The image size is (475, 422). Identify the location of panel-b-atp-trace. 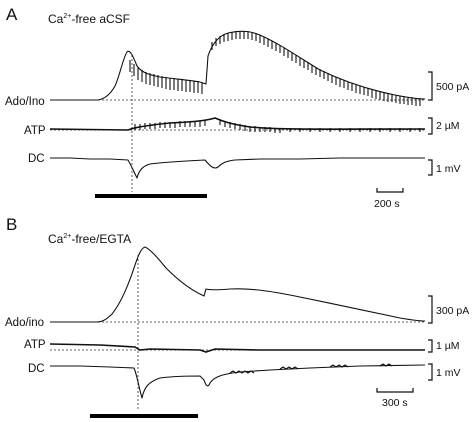
(237, 348).